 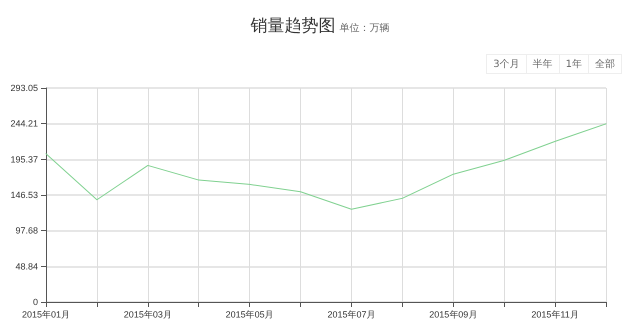 What do you see at coordinates (351, 315) in the screenshot?
I see `x-tick-label: 2015年07月` at bounding box center [351, 315].